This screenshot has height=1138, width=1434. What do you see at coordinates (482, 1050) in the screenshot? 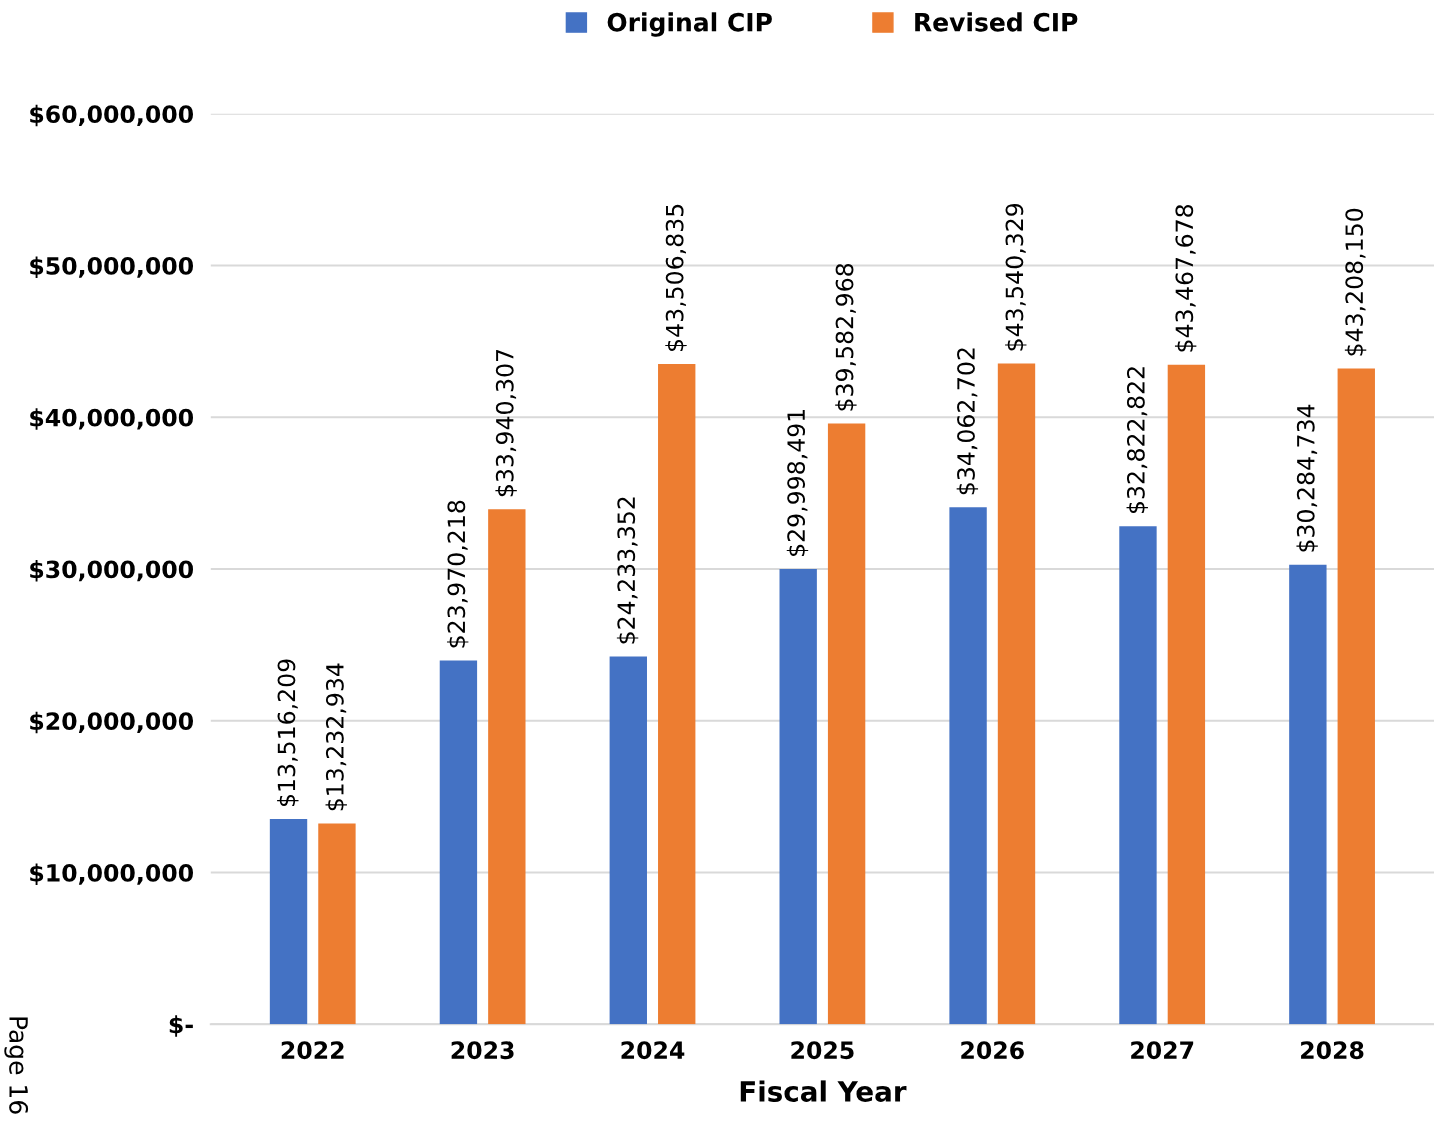
I see `x-tick-label: 2023` at bounding box center [482, 1050].